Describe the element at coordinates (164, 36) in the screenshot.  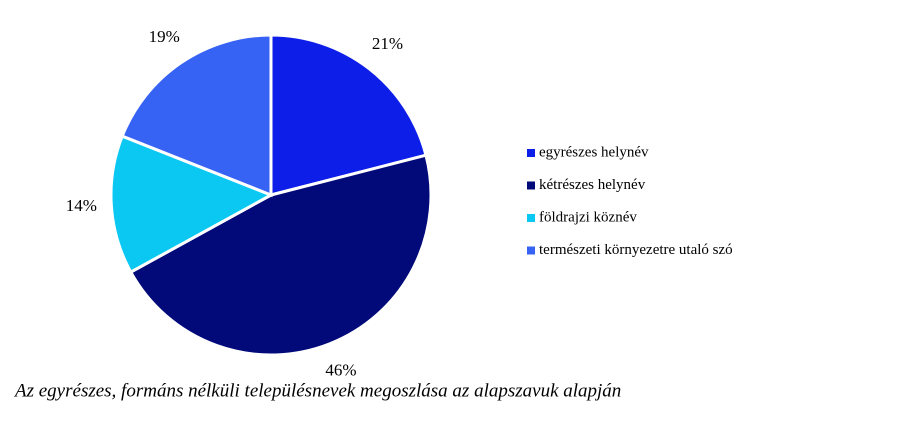
I see `data-label: 19%` at that location.